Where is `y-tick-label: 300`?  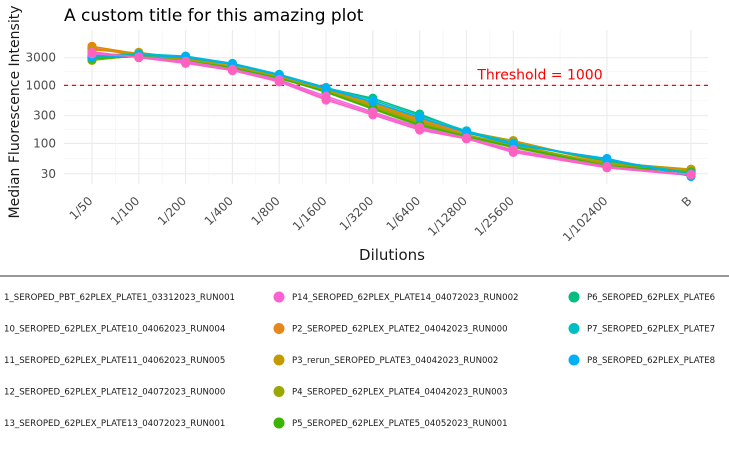
y-tick-label: 300 is located at coordinates (44, 116).